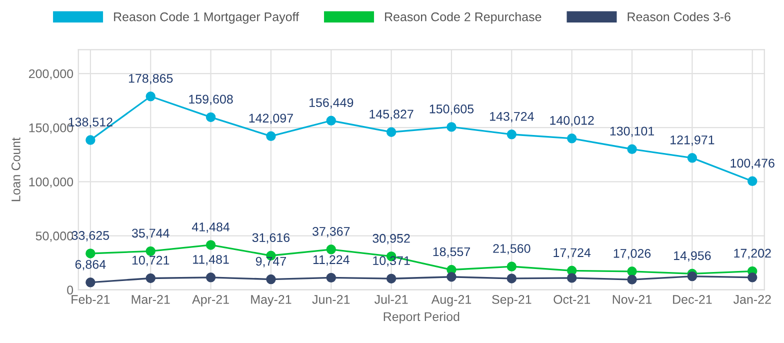  I want to click on data-label: 156,449, so click(332, 103).